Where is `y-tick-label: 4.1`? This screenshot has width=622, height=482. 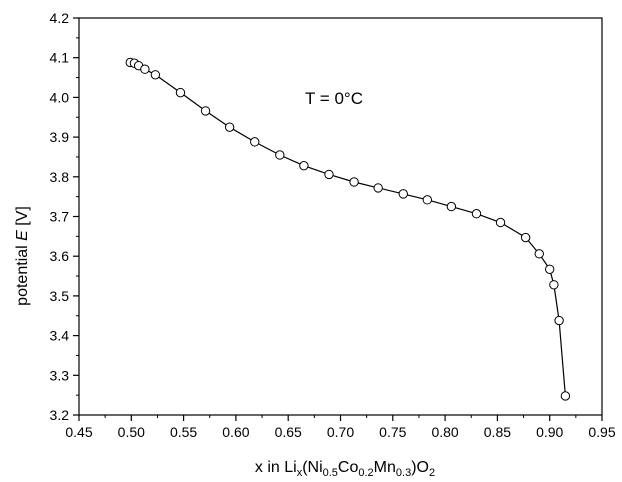
y-tick-label: 4.1 is located at coordinates (60, 58).